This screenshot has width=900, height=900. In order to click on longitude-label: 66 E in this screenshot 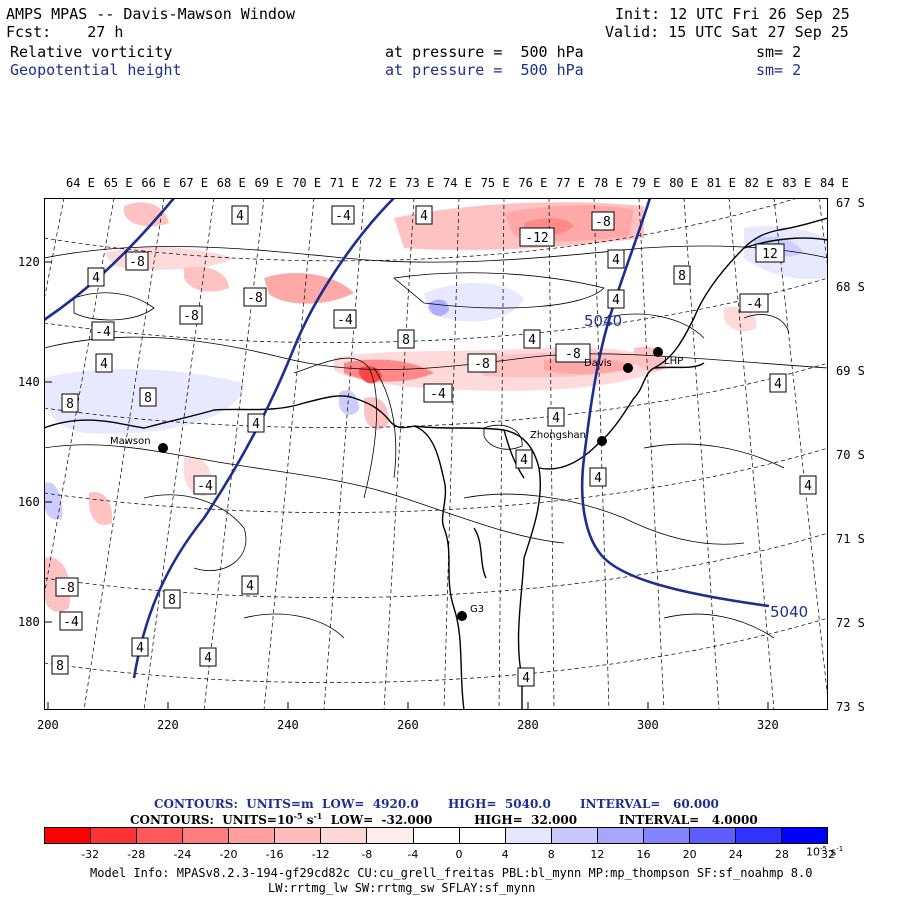, I will do `click(156, 183)`.